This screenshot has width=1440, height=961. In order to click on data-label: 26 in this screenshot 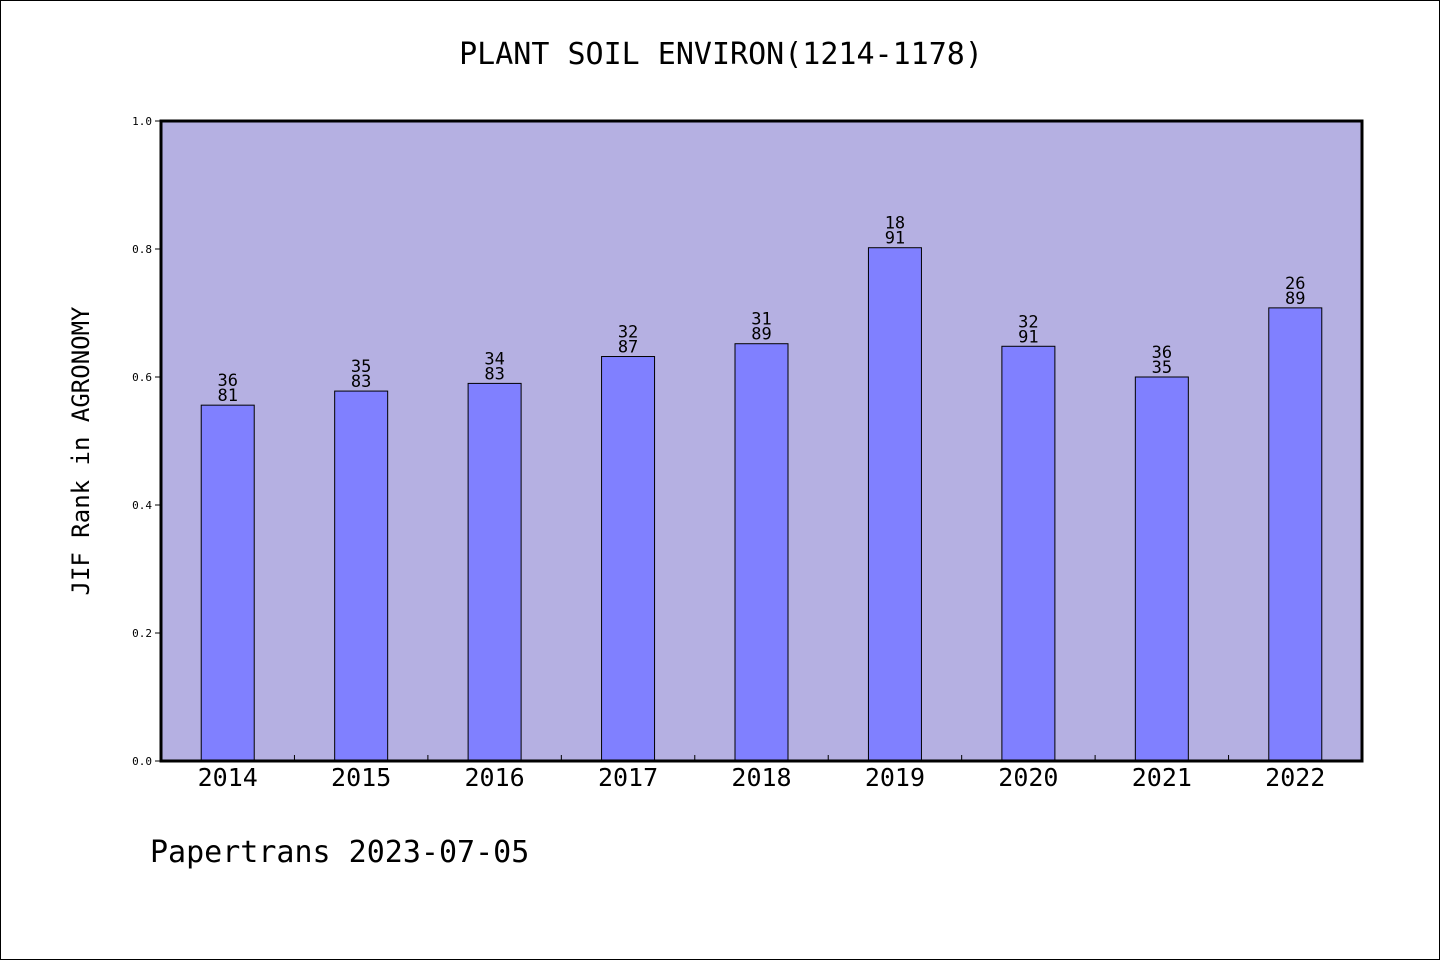, I will do `click(1295, 284)`.